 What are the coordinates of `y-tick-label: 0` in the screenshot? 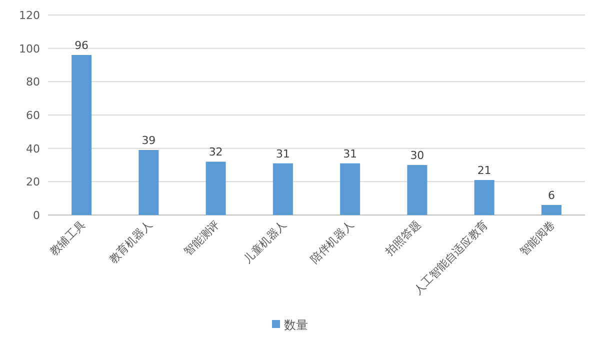 It's located at (36, 215).